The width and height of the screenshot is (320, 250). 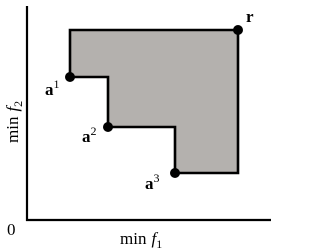 What do you see at coordinates (152, 182) in the screenshot?
I see `label-a3: a3` at bounding box center [152, 182].